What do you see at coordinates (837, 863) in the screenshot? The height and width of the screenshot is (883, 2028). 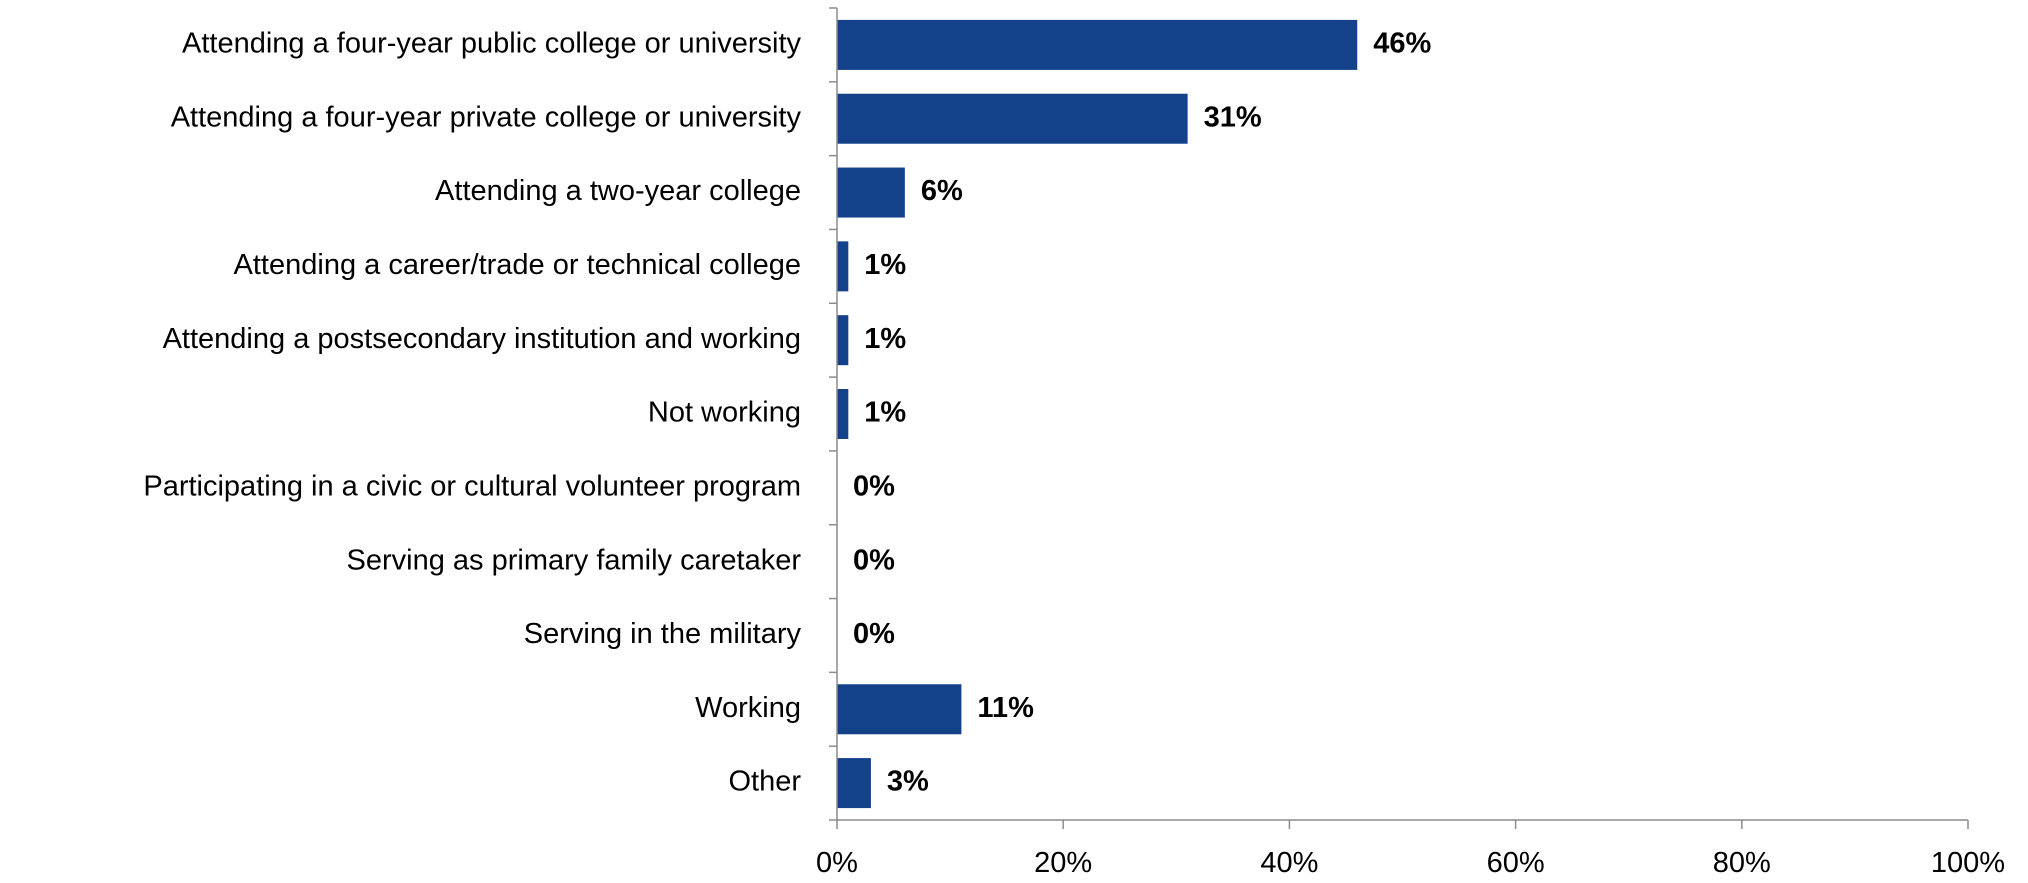 I see `x-tick-label: 0%` at bounding box center [837, 863].